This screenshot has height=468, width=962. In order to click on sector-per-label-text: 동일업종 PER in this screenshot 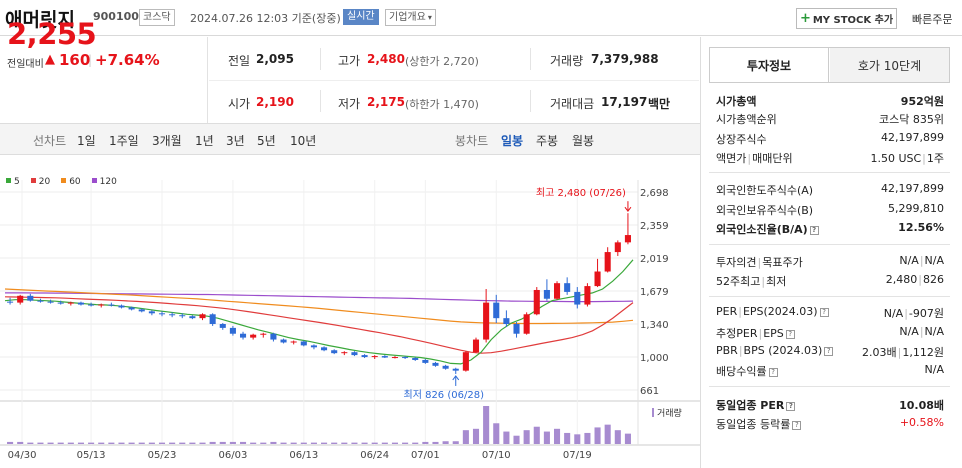, I will do `click(750, 405)`.